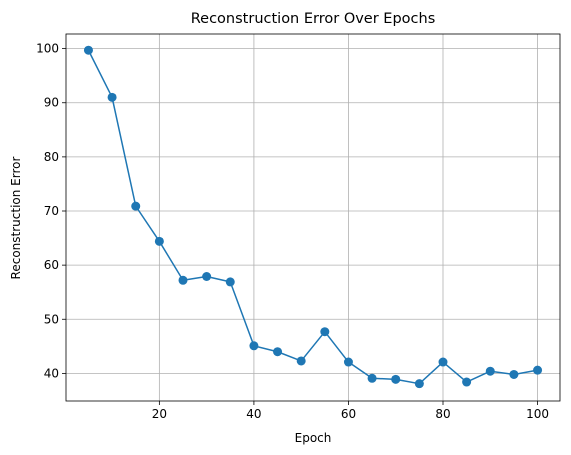 This screenshot has height=455, width=571. Describe the element at coordinates (51, 103) in the screenshot. I see `y-tick-label: 90` at that location.